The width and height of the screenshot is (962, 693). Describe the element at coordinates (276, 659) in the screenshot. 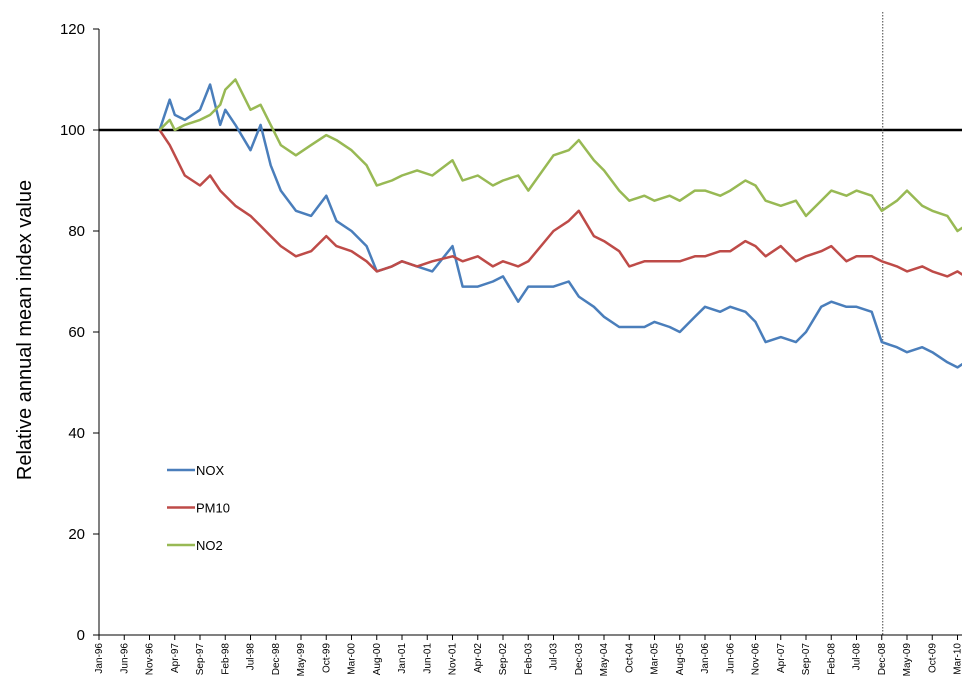

I see `x-tick-label: Dec-98` at that location.